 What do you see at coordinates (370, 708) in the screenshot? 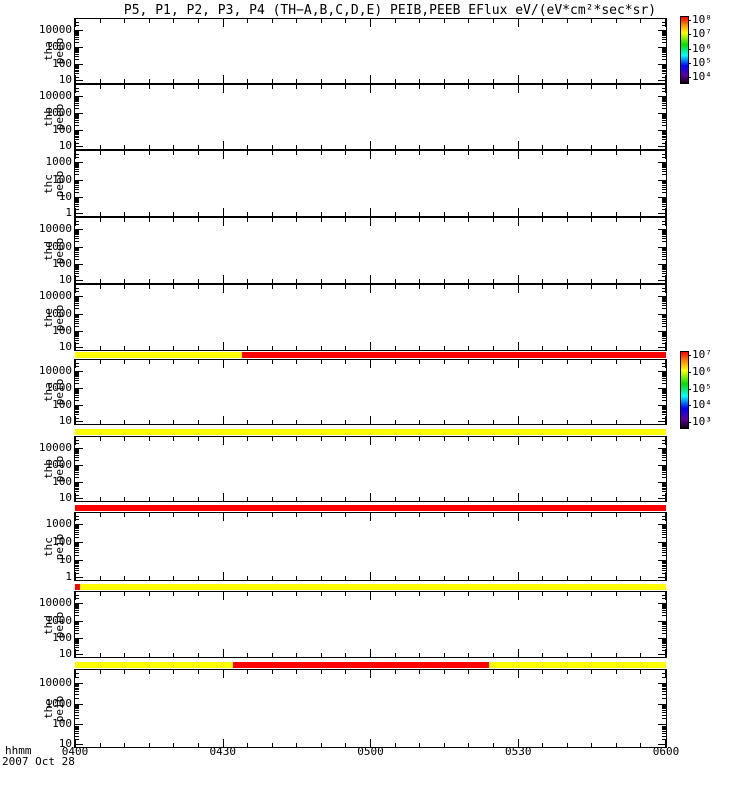
I see `panel-box-the-peib` at bounding box center [370, 708].